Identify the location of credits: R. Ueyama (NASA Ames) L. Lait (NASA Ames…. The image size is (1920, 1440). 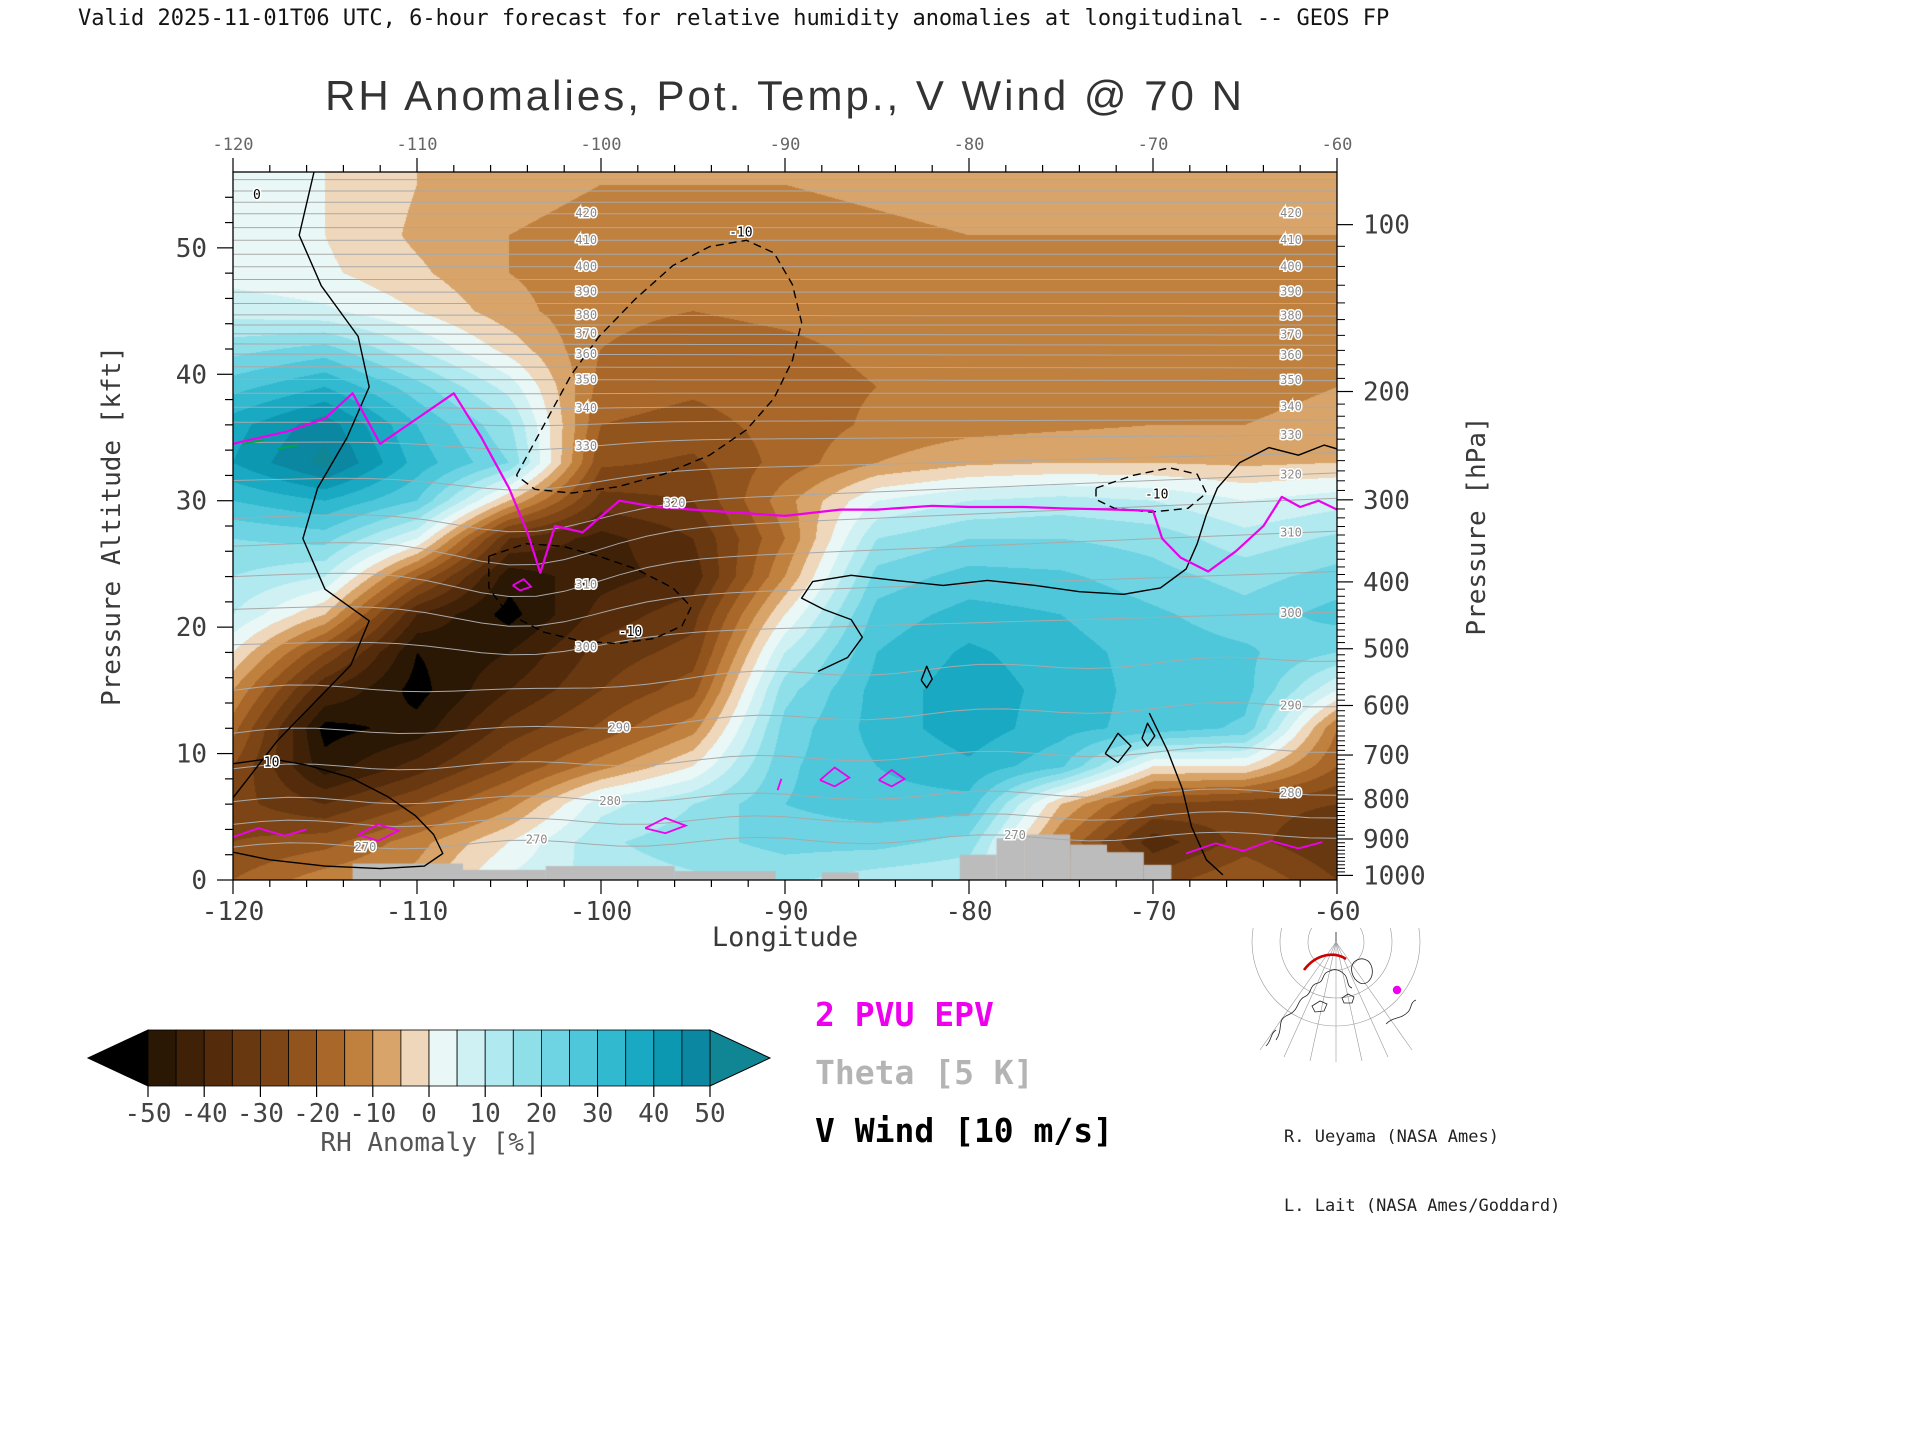
(1422, 1172).